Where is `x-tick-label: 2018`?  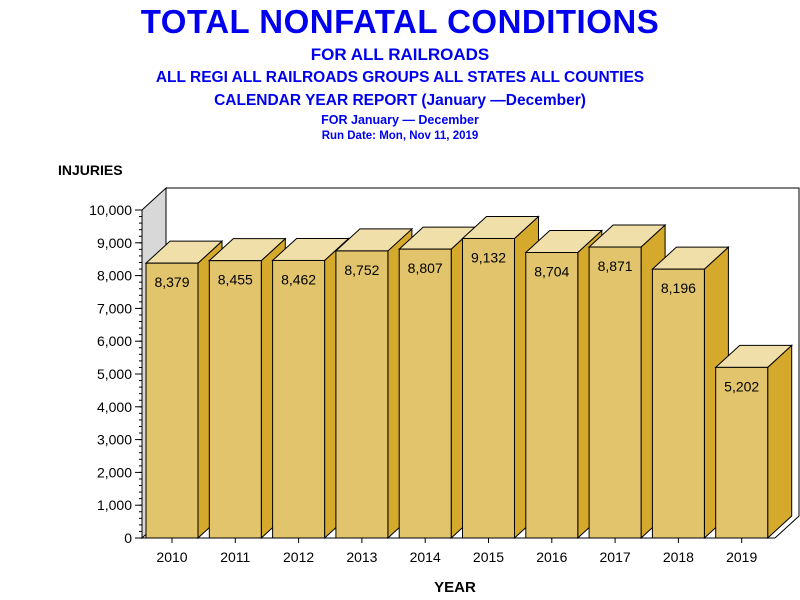
x-tick-label: 2018 is located at coordinates (678, 557).